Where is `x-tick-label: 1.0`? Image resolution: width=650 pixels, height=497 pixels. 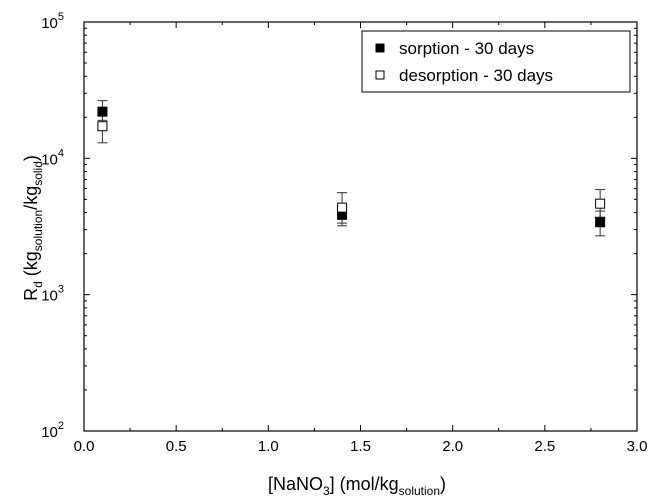 x-tick-label: 1.0 is located at coordinates (268, 446).